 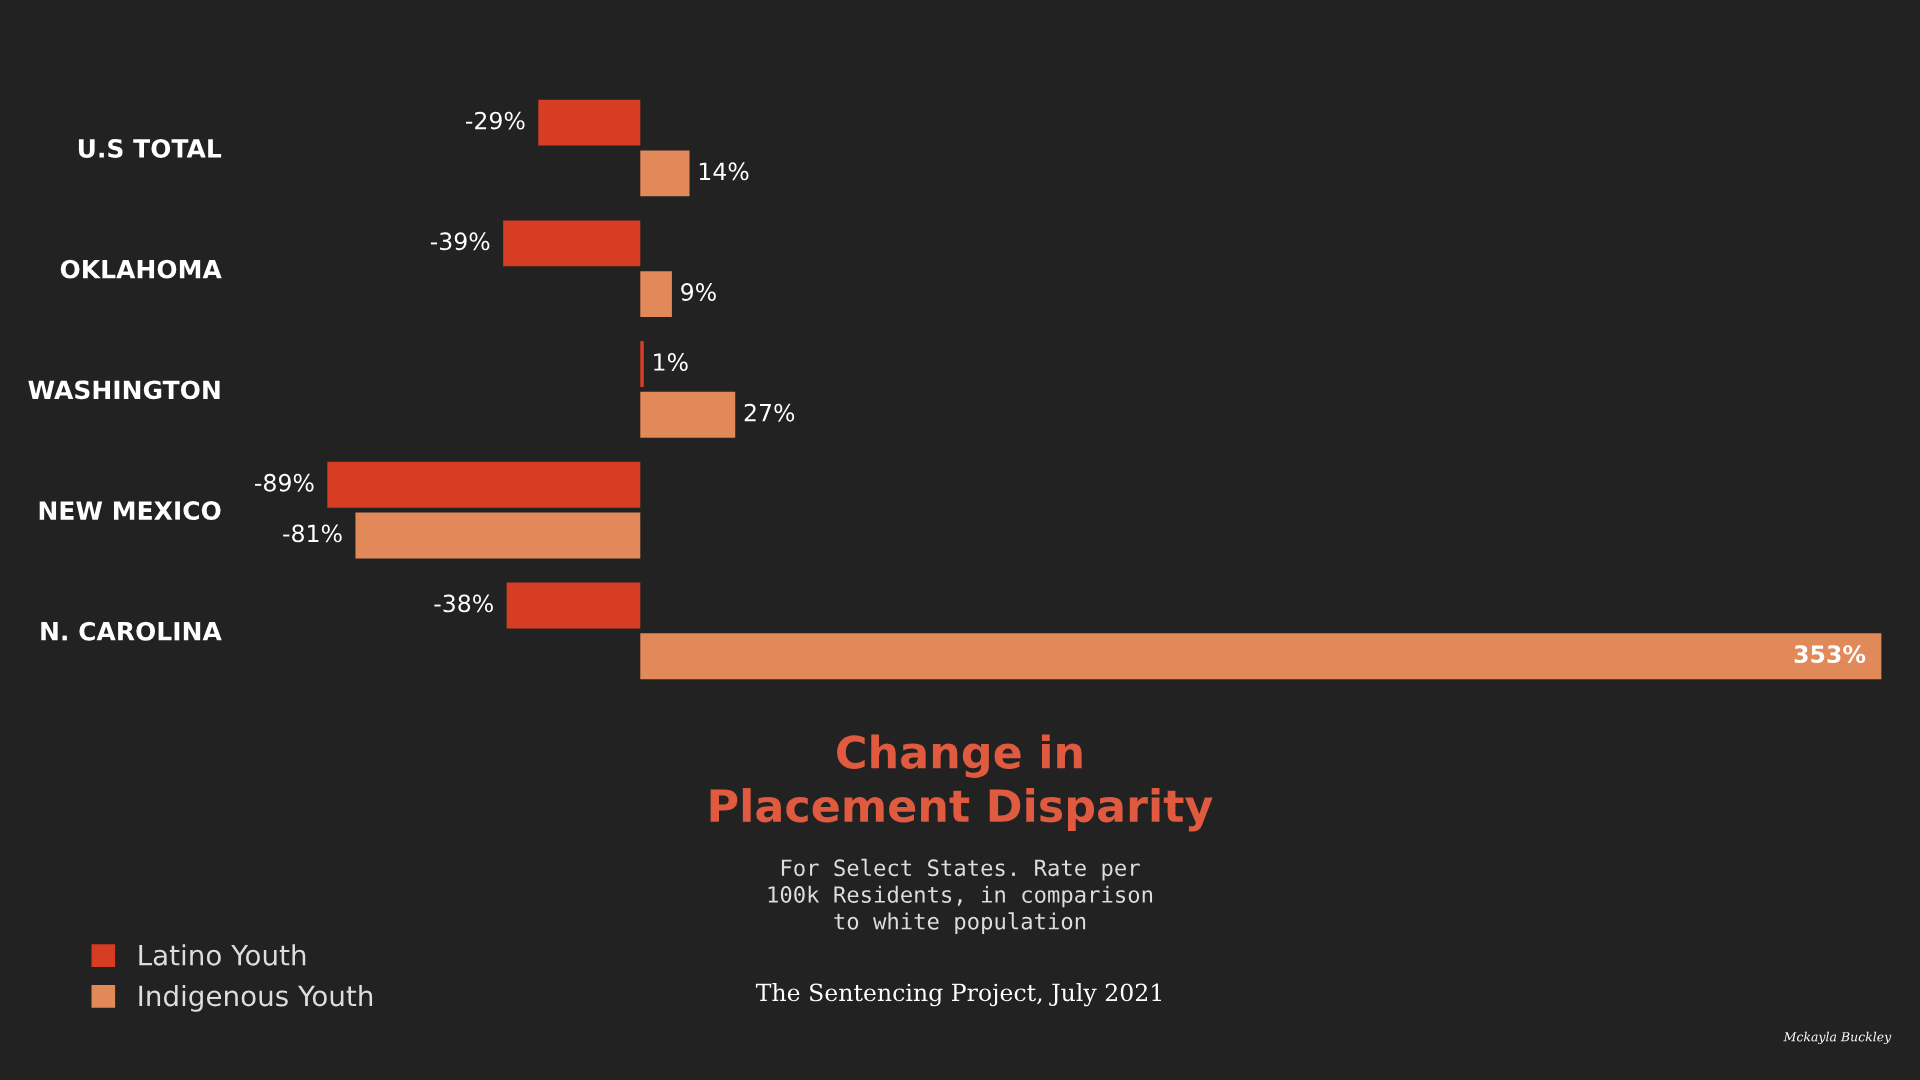 What do you see at coordinates (960, 896) in the screenshot?
I see `text: For Select States. Rate per 100k Residents, in comparison to white population` at bounding box center [960, 896].